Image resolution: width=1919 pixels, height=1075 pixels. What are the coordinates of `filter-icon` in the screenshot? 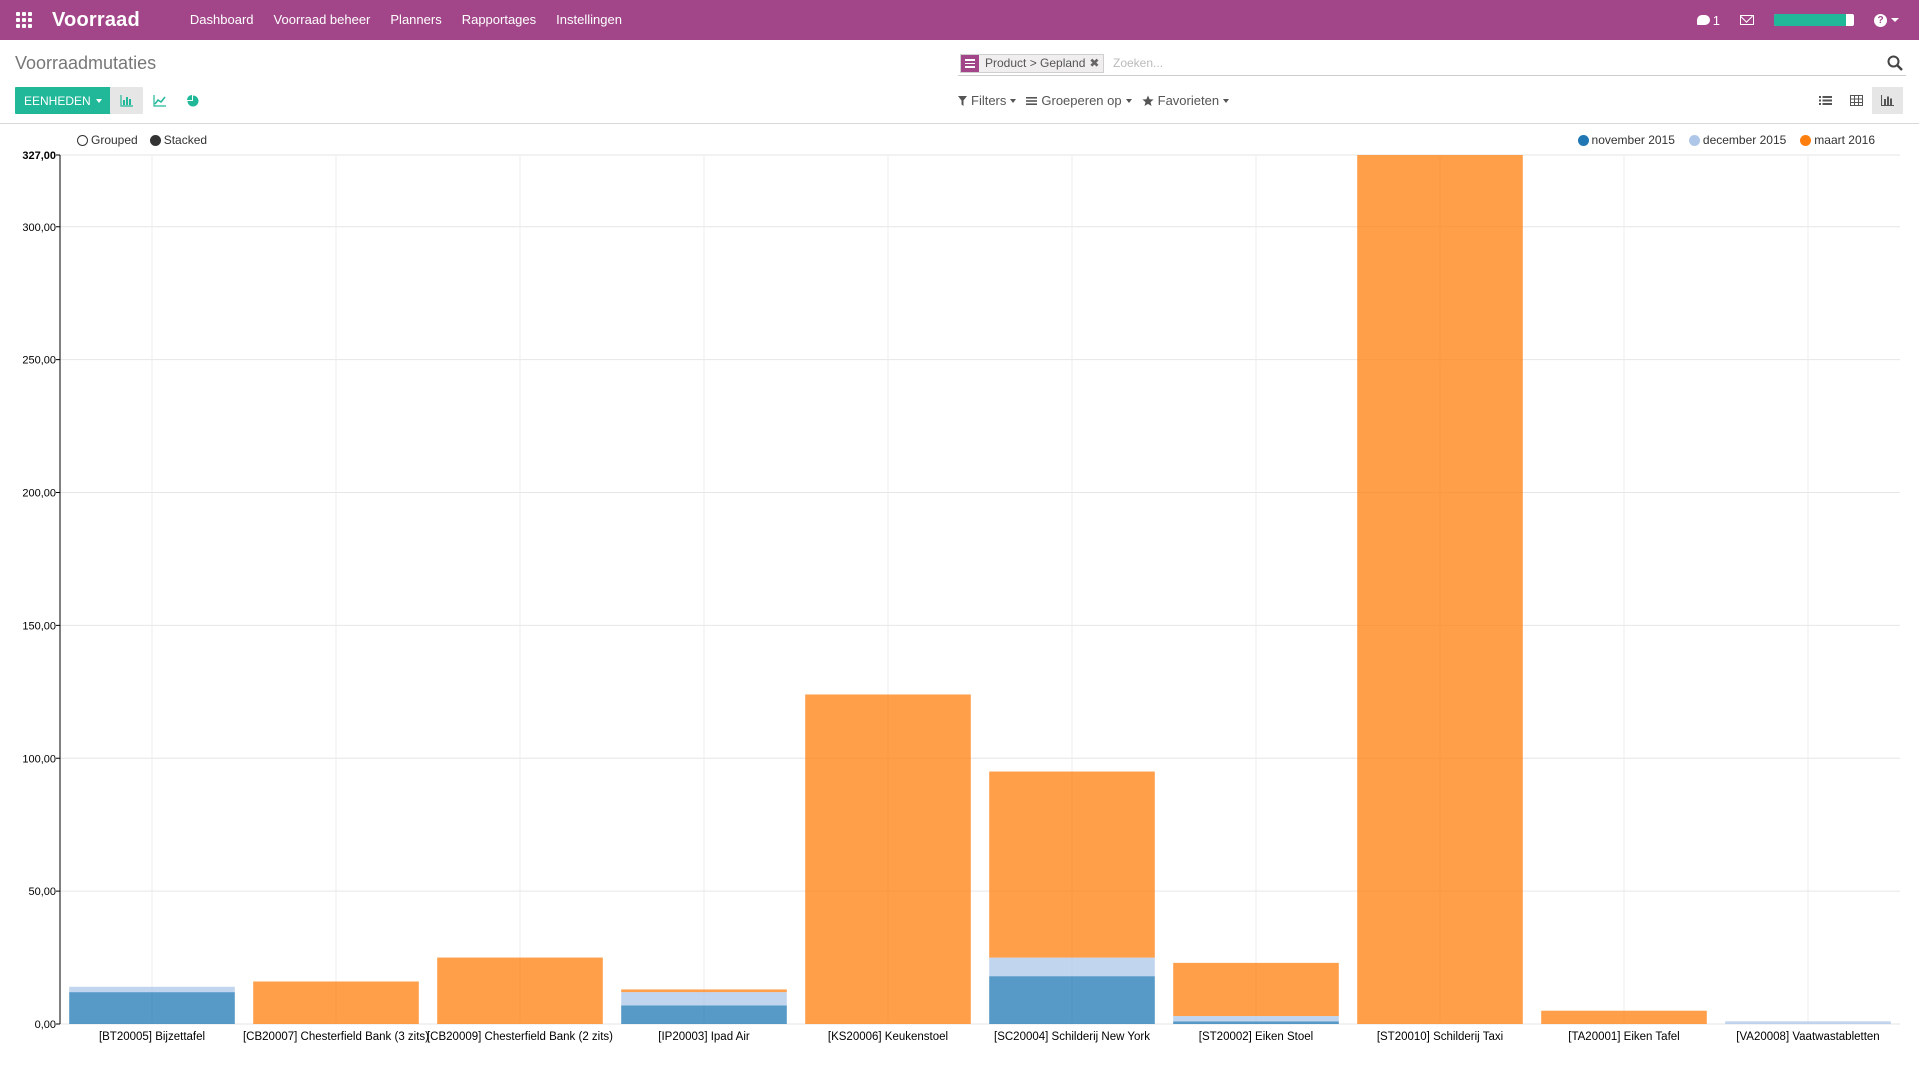 It's located at (962, 100).